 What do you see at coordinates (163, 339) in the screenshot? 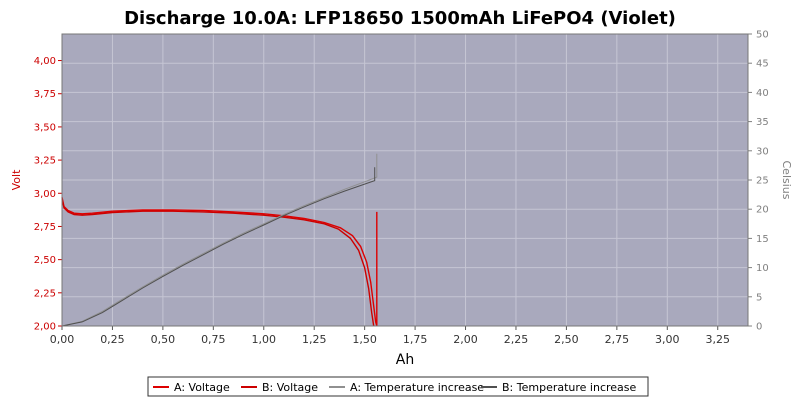
I see `bottom-tick-label: 0,50` at bounding box center [163, 339].